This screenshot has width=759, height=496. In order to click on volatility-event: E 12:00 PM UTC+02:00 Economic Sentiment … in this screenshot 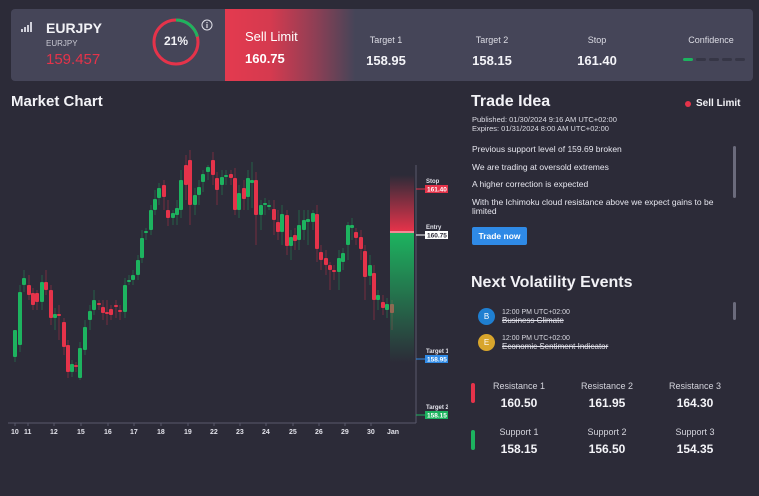, I will do `click(543, 342)`.